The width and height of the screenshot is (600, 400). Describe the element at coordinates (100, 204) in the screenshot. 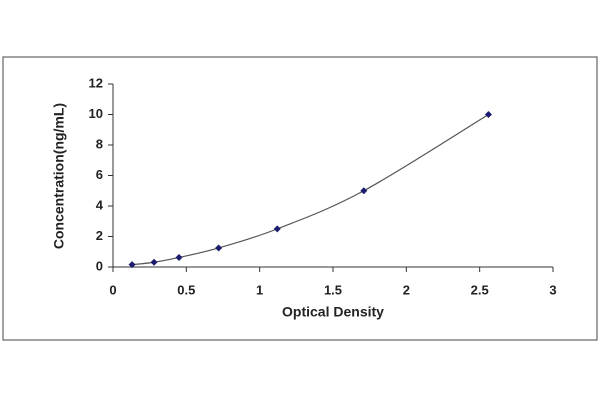

I see `y-tick-label: 4` at that location.